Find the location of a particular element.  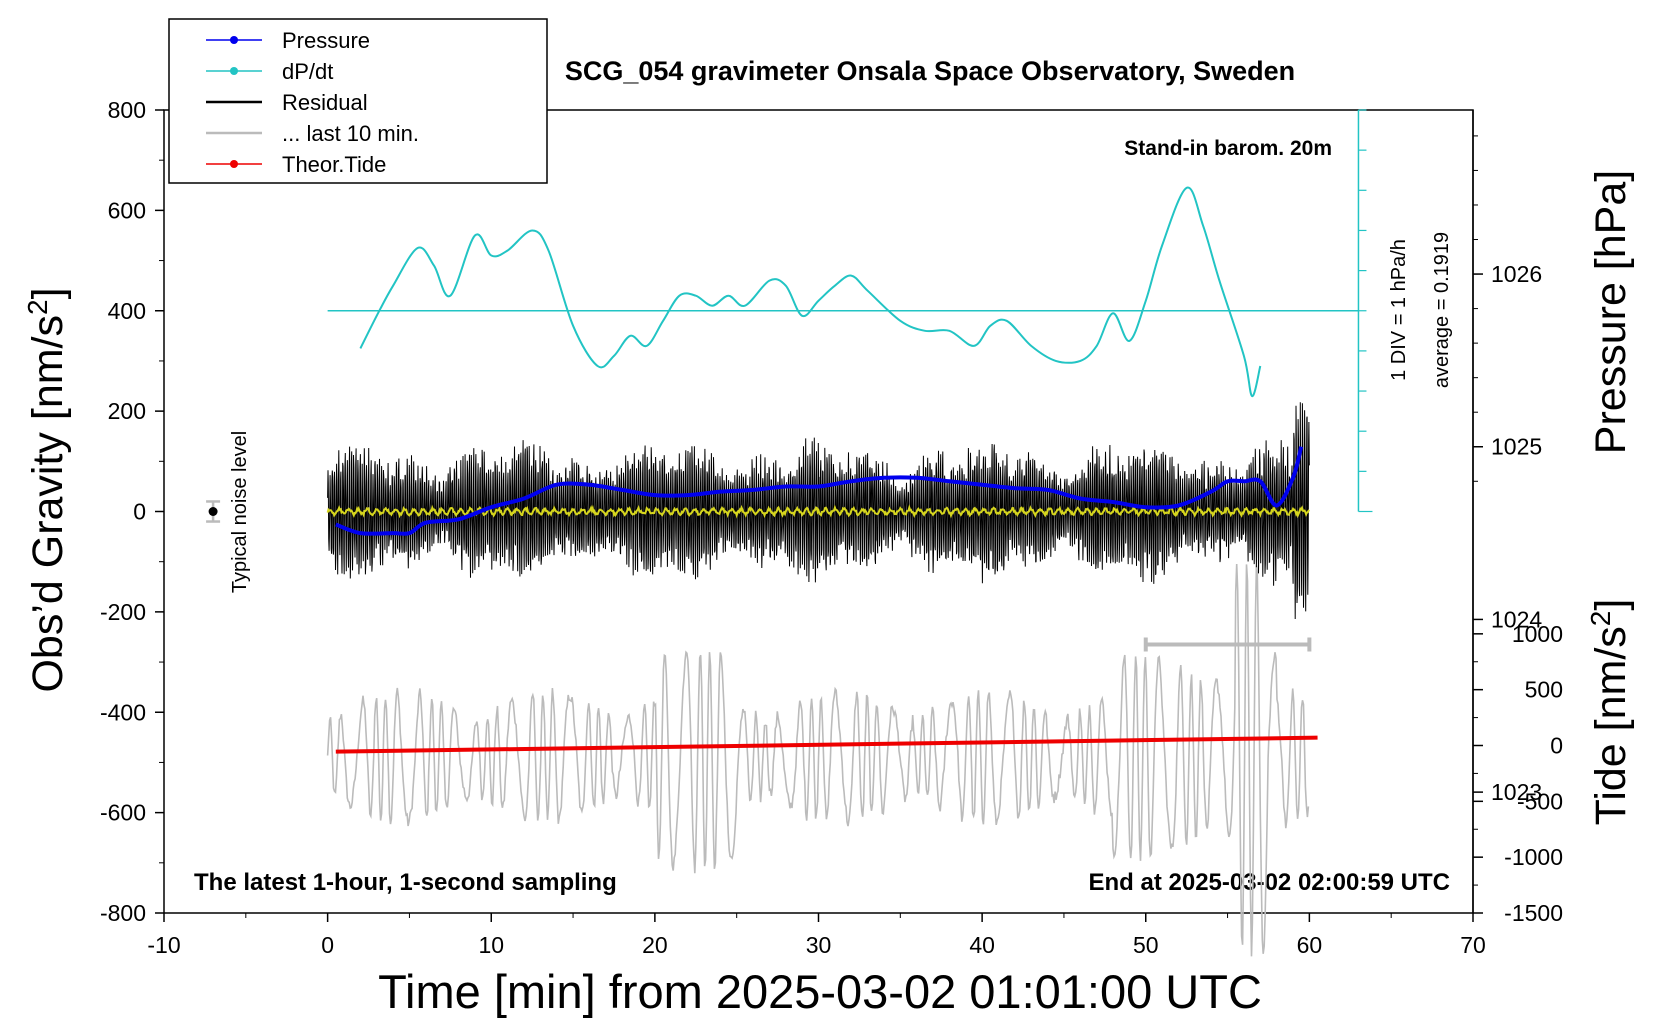

y-tick-label: 200 is located at coordinates (127, 411).